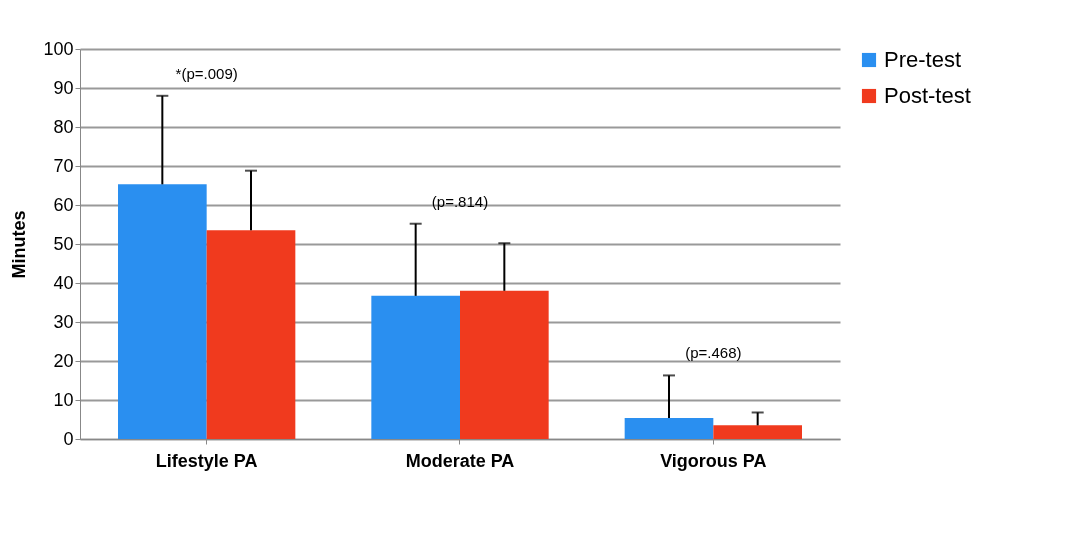 This screenshot has width=1071, height=547. What do you see at coordinates (63, 282) in the screenshot?
I see `y-tick-label: 40` at bounding box center [63, 282].